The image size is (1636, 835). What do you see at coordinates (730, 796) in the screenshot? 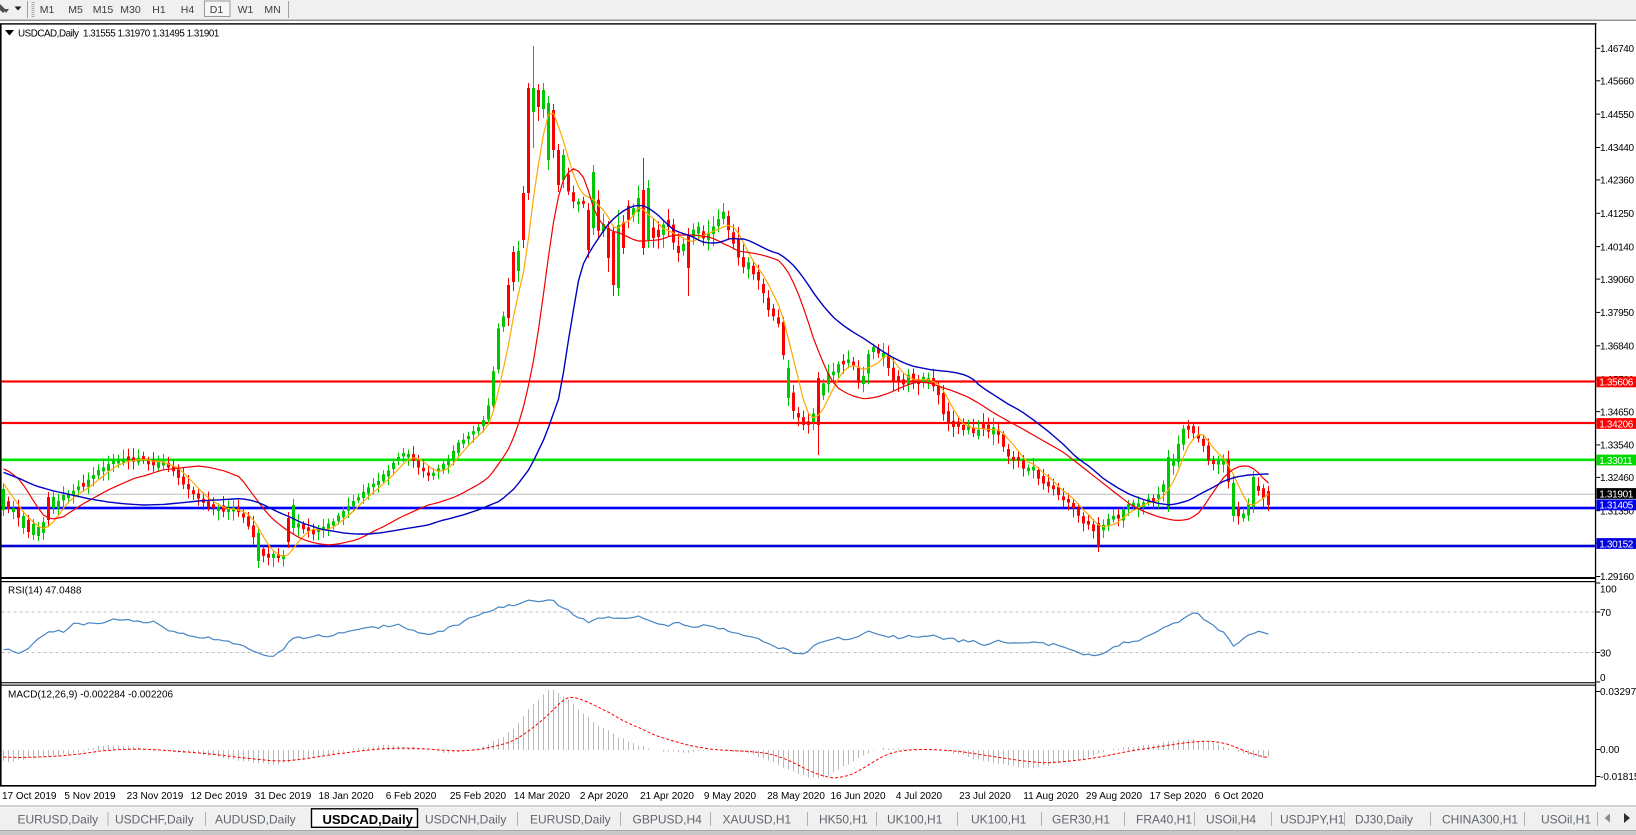
I see `svg-text: 9 May 2020` at bounding box center [730, 796].